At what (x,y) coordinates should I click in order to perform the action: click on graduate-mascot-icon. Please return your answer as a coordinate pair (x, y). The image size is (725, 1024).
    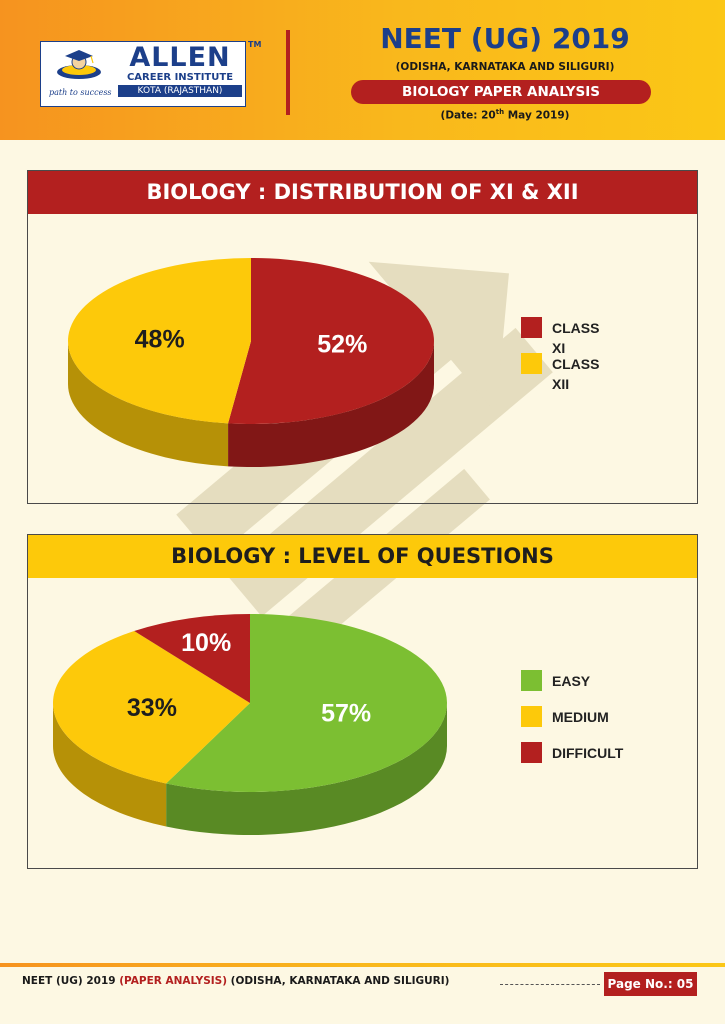
    Looking at the image, I should click on (79, 64).